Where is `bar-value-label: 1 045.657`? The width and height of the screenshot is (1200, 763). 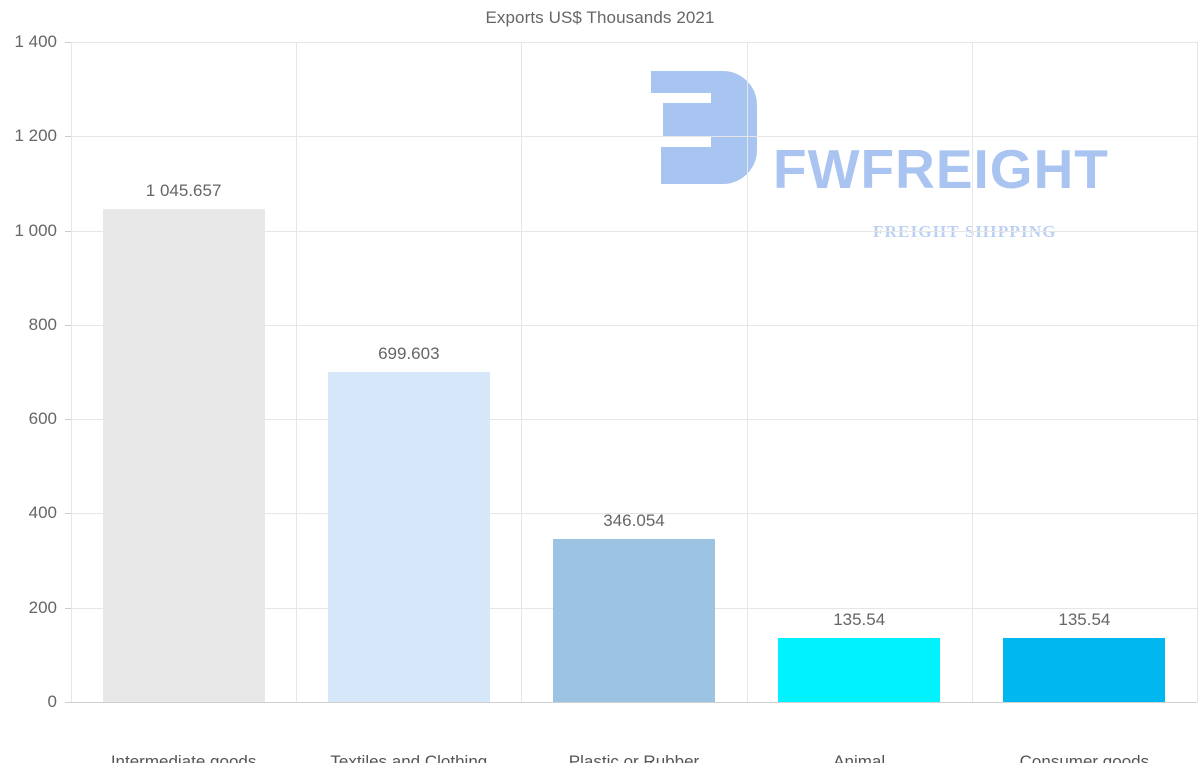
bar-value-label: 1 045.657 is located at coordinates (183, 191).